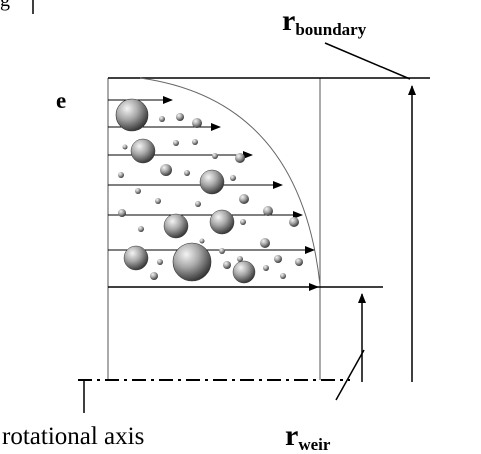 The image size is (481, 454). I want to click on r-boundary-label: rboundary, so click(324, 21).